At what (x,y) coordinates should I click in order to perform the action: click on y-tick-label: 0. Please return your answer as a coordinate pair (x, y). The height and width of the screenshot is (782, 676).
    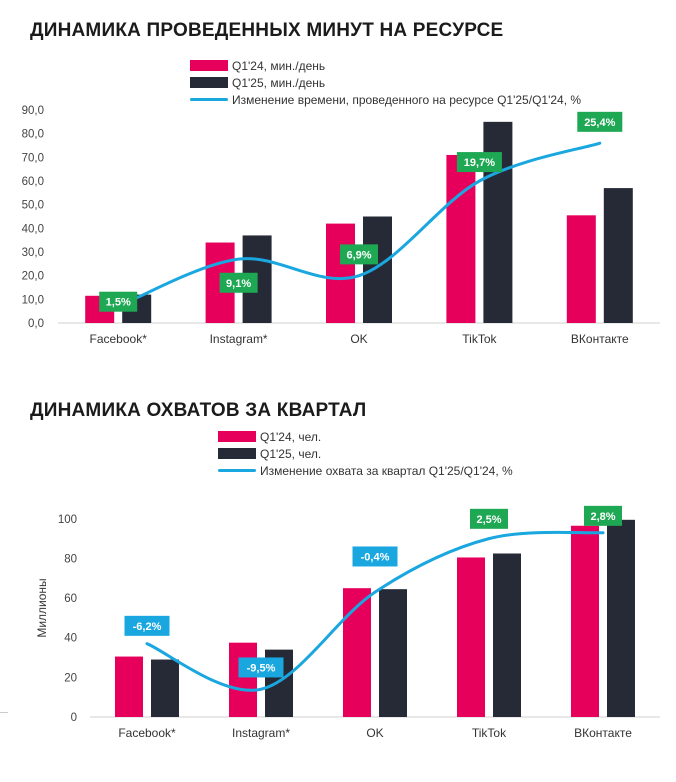
    Looking at the image, I should click on (74, 718).